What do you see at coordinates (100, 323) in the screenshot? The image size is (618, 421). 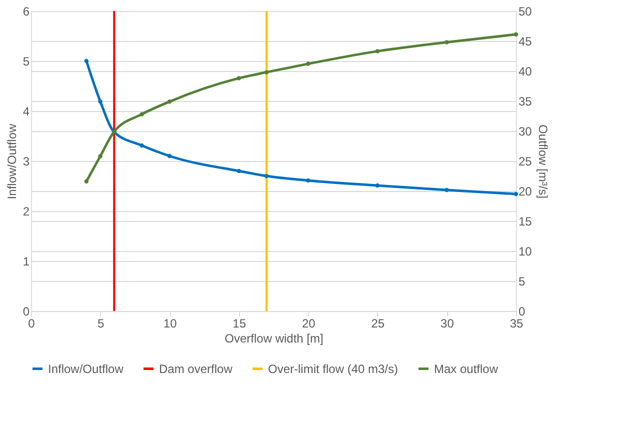 I see `x-tick-label: 5` at bounding box center [100, 323].